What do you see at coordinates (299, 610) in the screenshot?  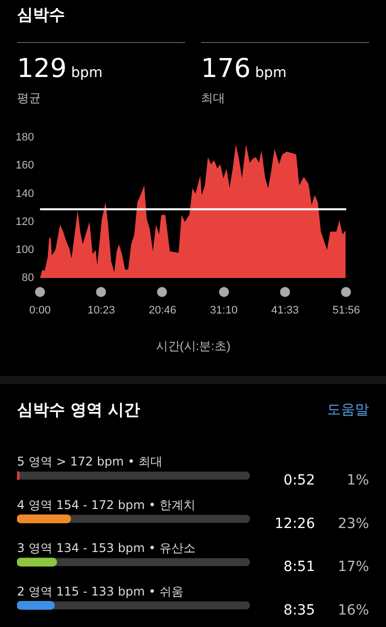 I see `text: 8:35` at bounding box center [299, 610].